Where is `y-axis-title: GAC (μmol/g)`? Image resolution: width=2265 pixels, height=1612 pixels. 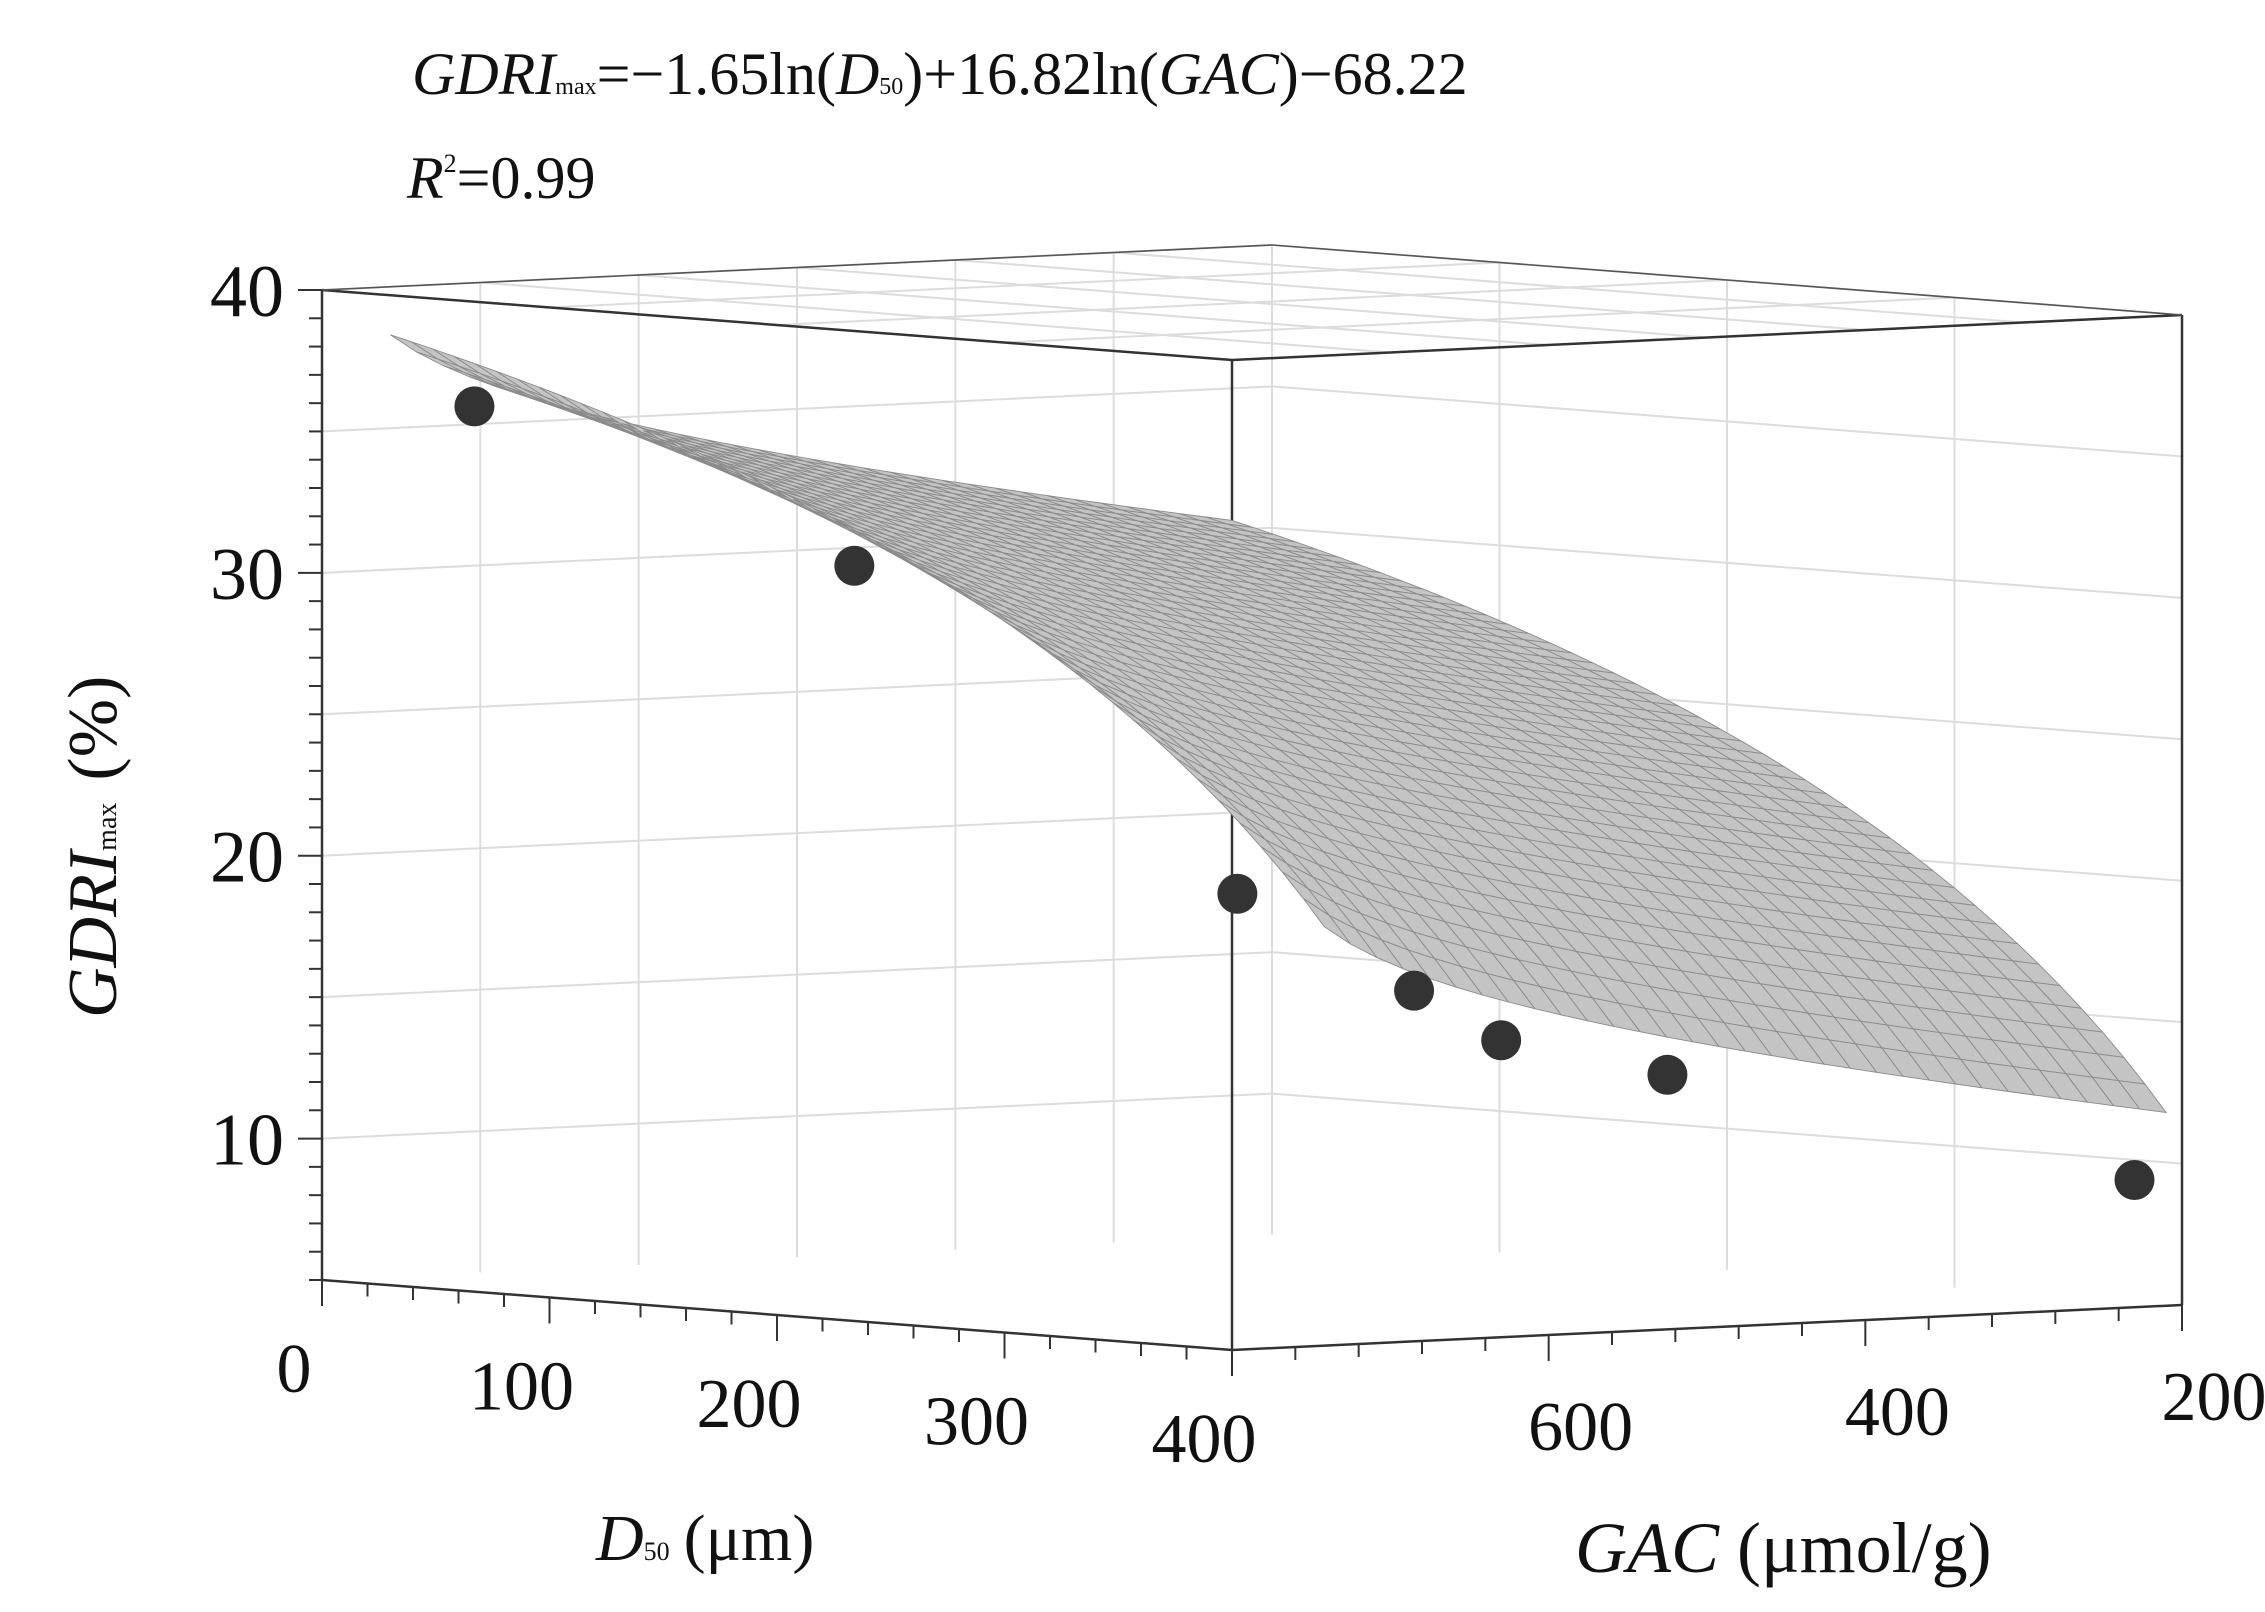
y-axis-title: GAC (μmol/g) is located at coordinates (1783, 1548).